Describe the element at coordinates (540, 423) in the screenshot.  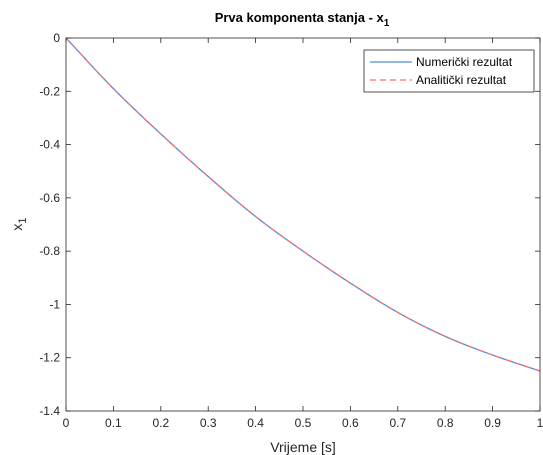
I see `x-tick-label: 1` at that location.